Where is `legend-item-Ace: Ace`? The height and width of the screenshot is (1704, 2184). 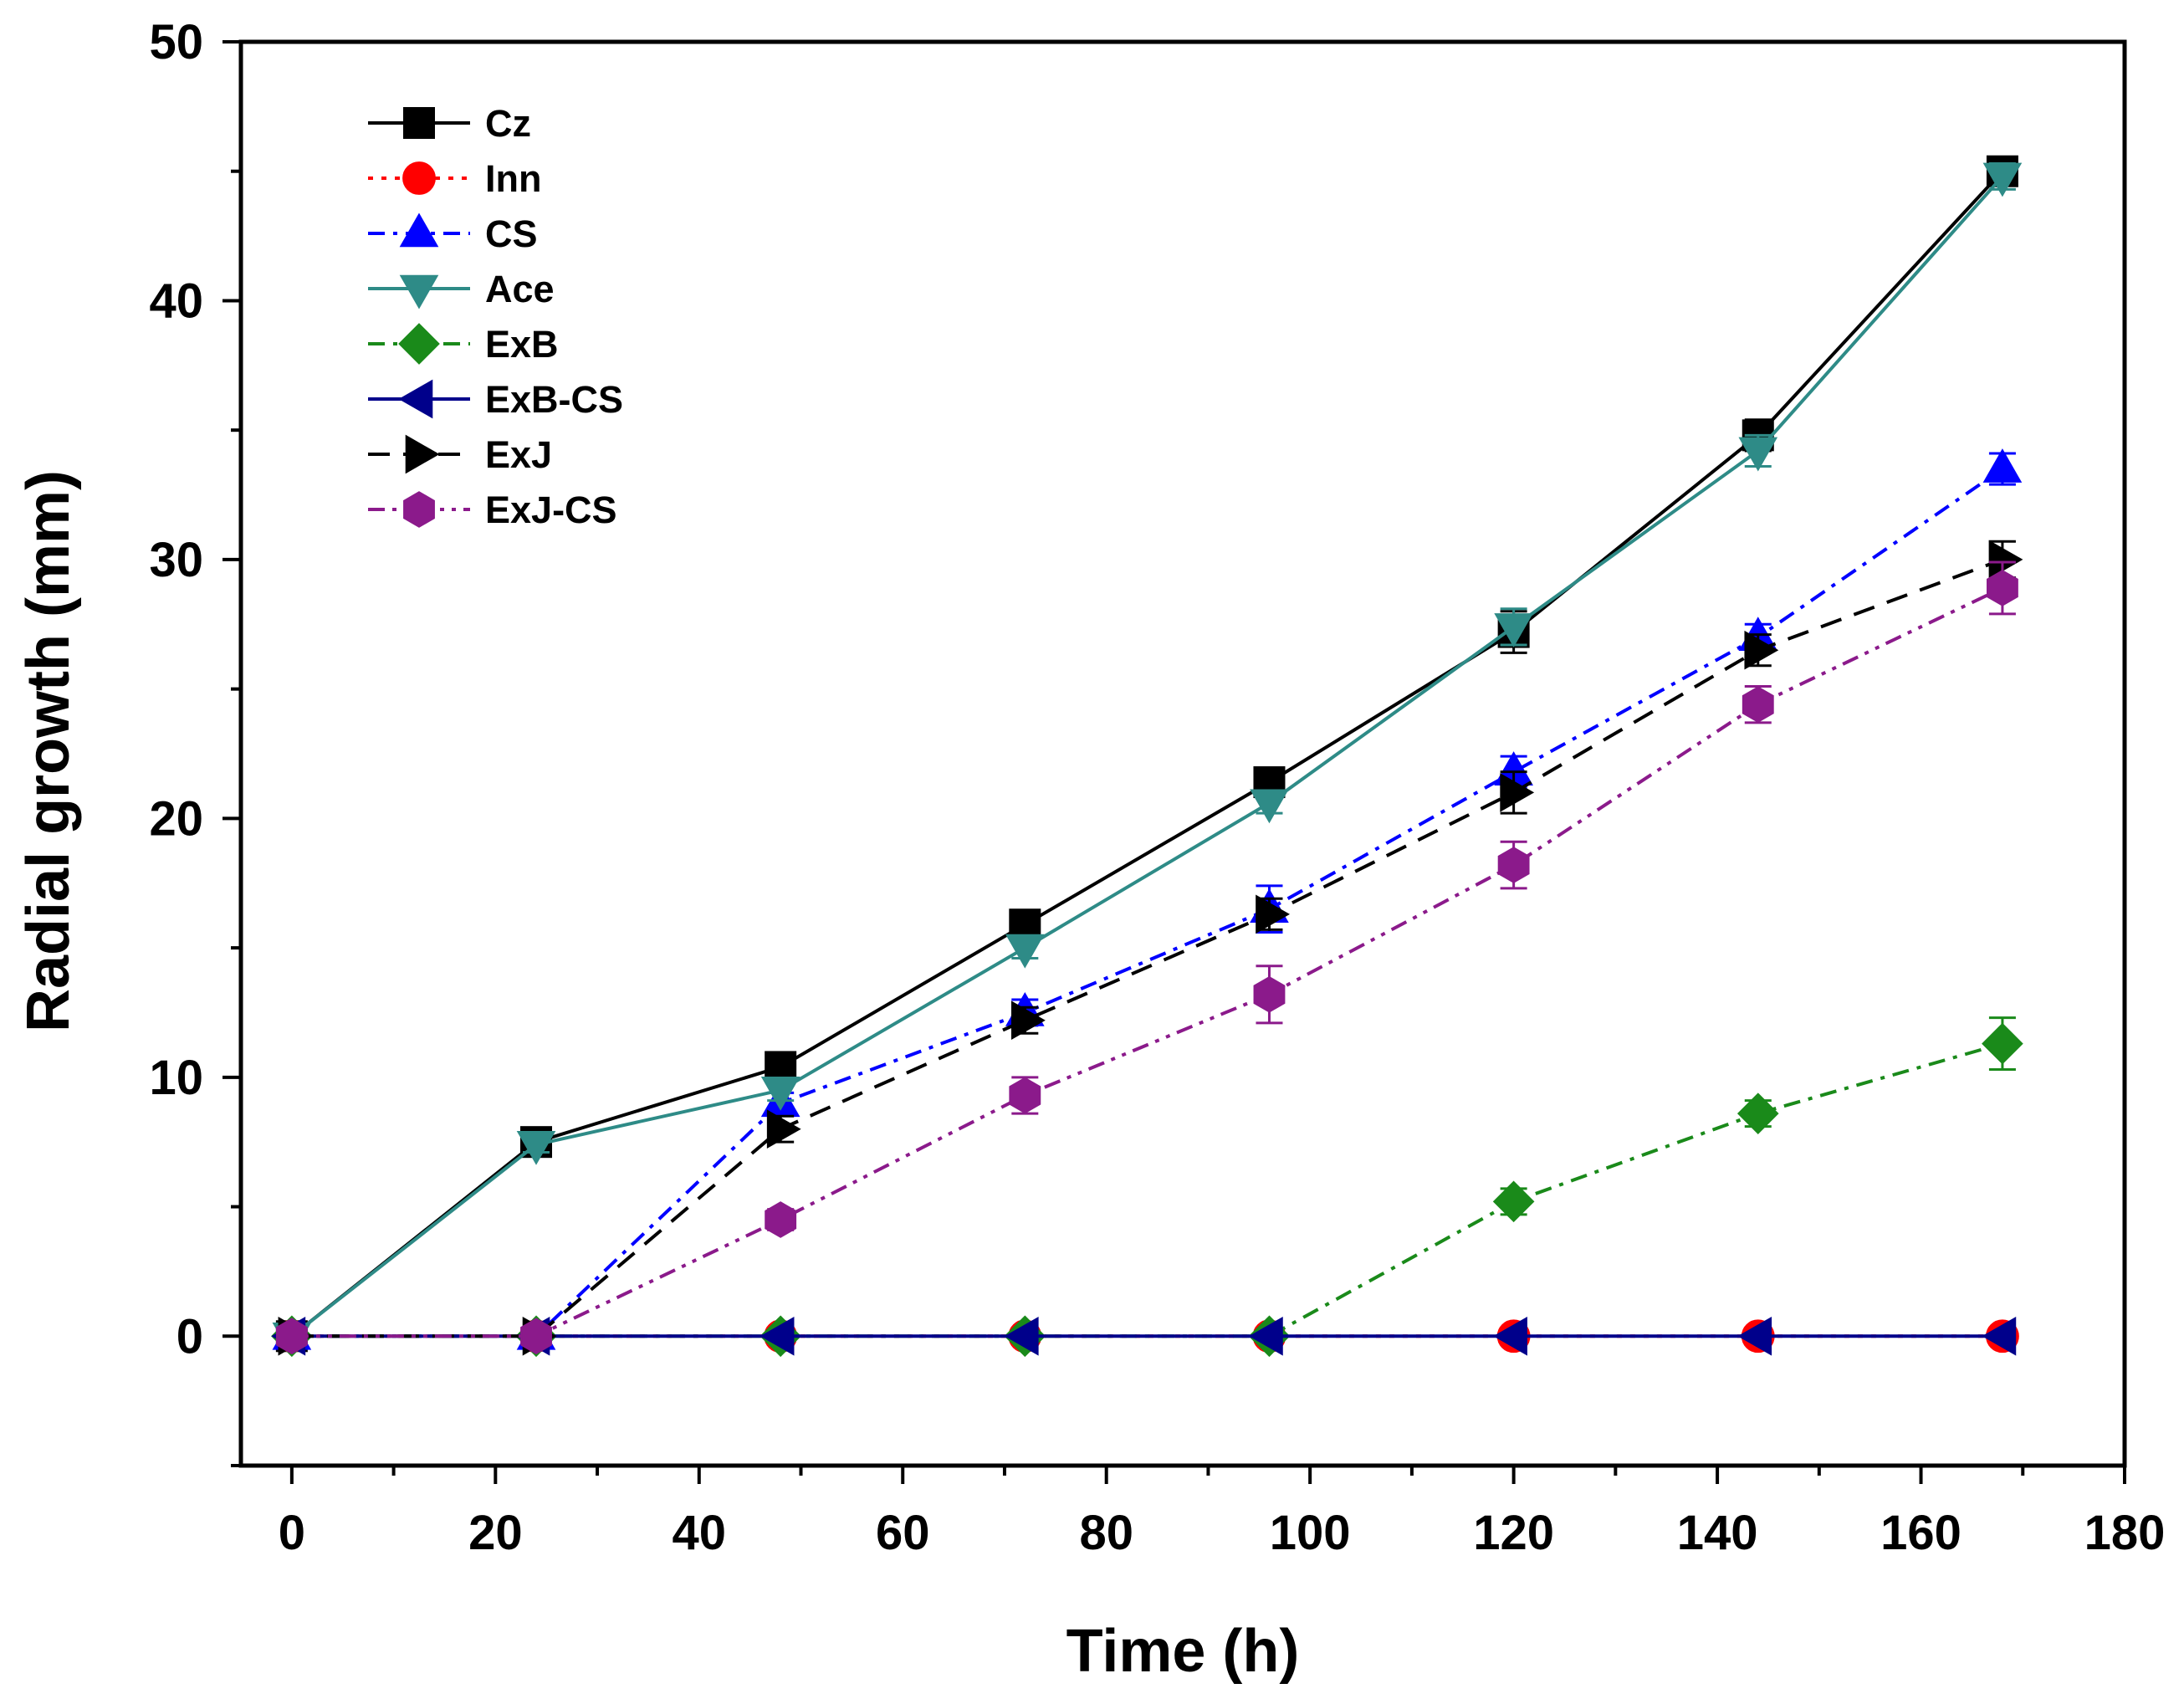 legend-item-Ace: Ace is located at coordinates (461, 289).